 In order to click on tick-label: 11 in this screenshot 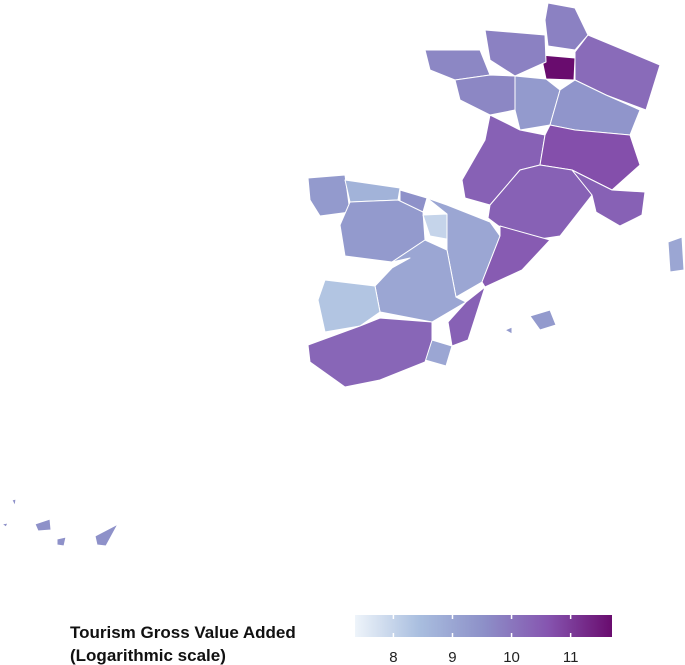, I will do `click(571, 657)`.